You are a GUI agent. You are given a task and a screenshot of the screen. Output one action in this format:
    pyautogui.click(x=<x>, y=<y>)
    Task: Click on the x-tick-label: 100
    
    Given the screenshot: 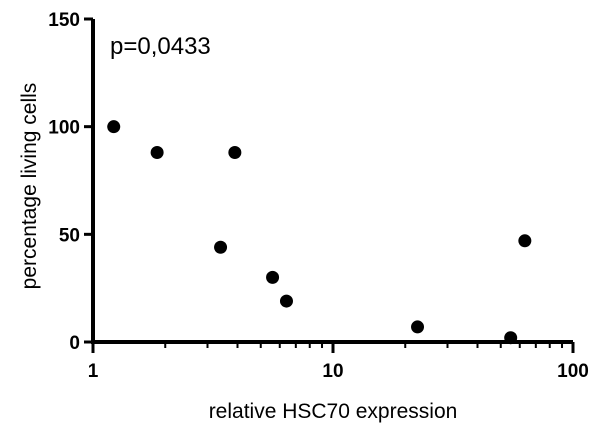 What is the action you would take?
    pyautogui.click(x=573, y=371)
    